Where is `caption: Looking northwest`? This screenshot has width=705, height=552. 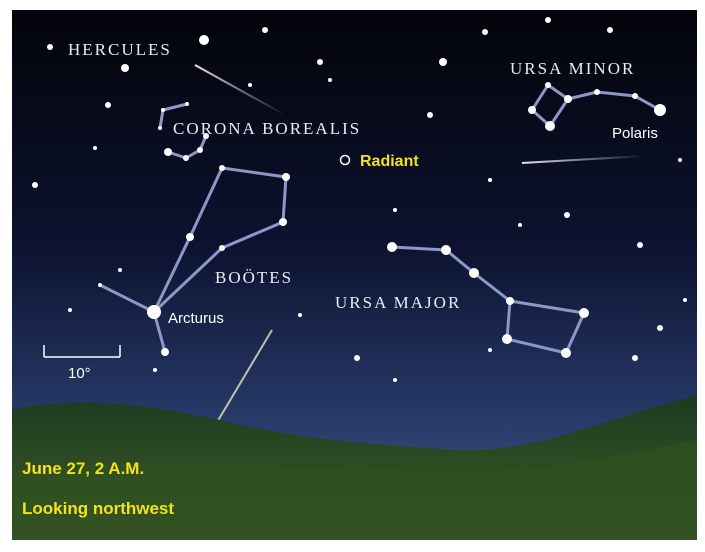 caption: Looking northwest is located at coordinates (98, 508).